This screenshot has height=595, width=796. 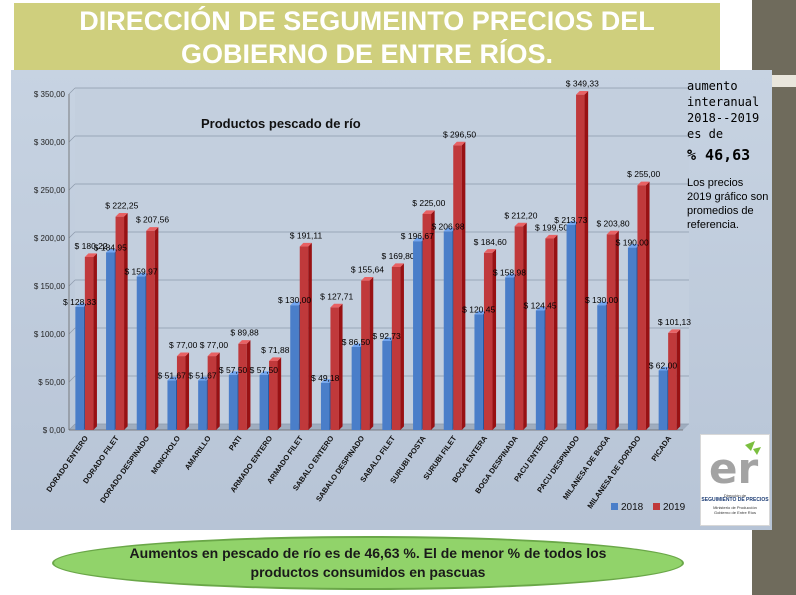 I want to click on data-label-2019: $ 212,20, so click(x=520, y=215).